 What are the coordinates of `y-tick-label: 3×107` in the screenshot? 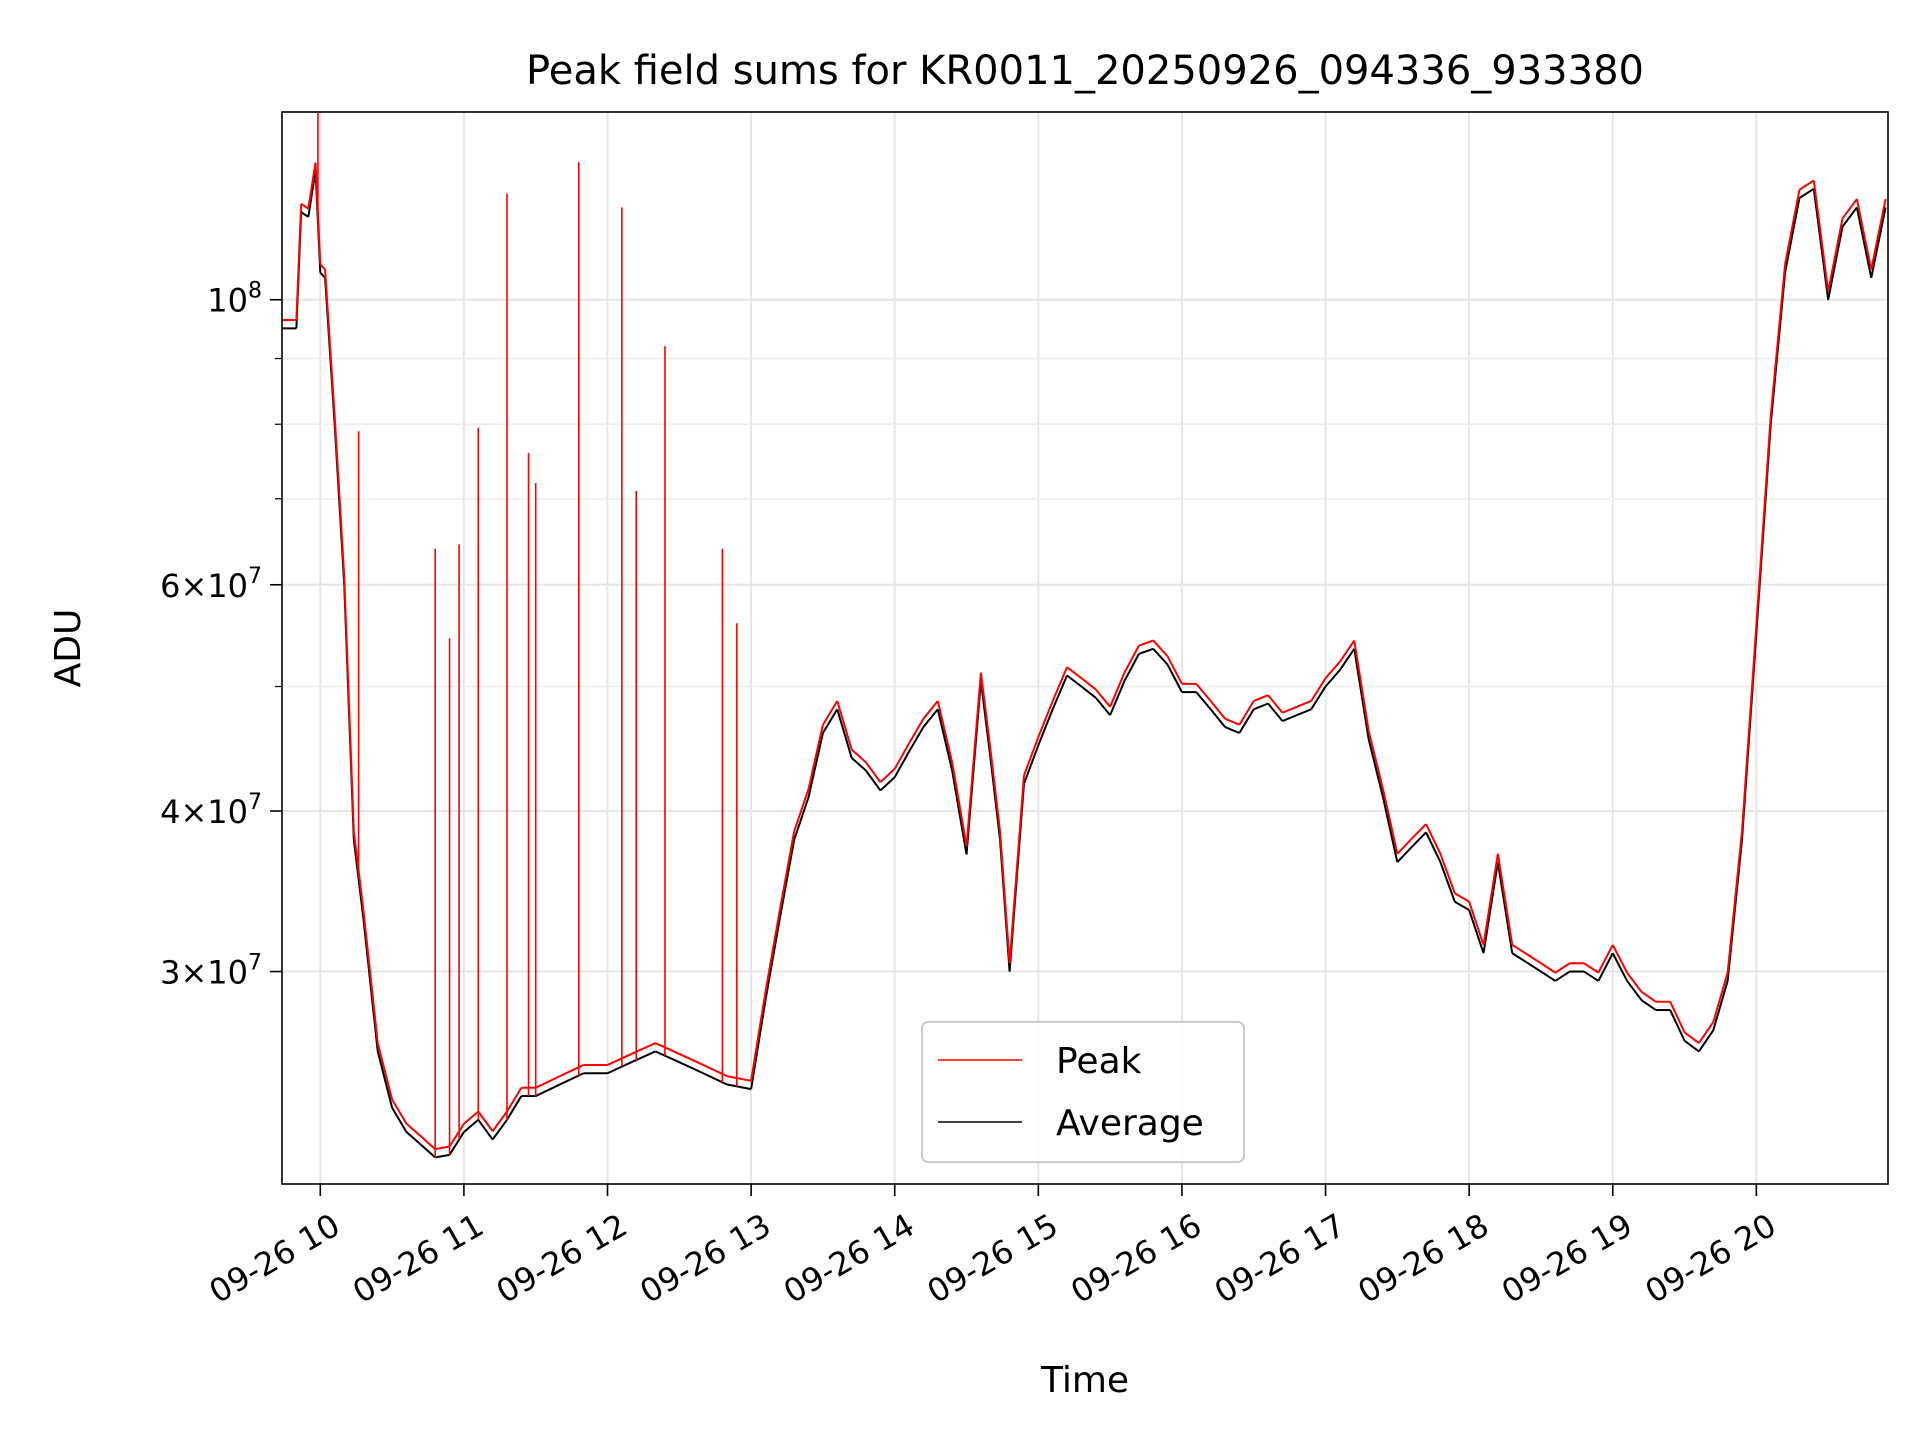 It's located at (211, 971).